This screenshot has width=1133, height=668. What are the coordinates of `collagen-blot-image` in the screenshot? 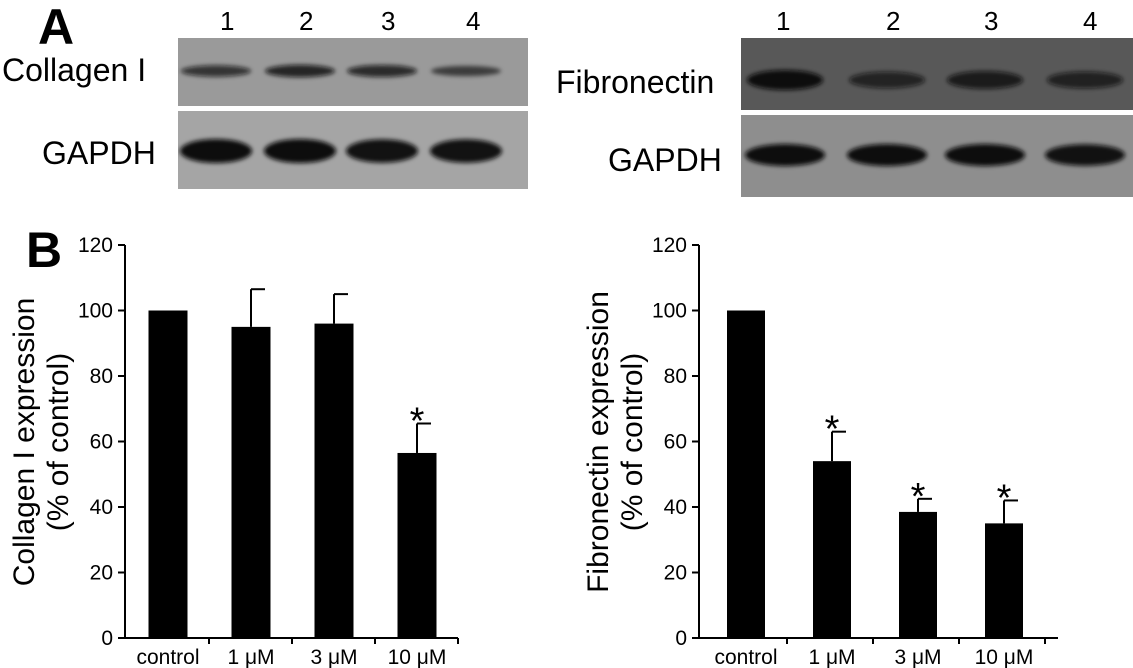 It's located at (353, 72).